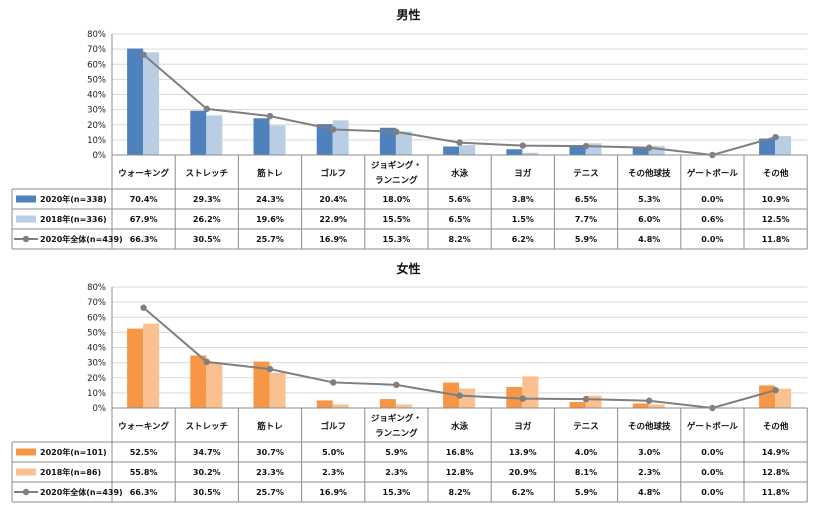  I want to click on data-label: 5.6%, so click(460, 199).